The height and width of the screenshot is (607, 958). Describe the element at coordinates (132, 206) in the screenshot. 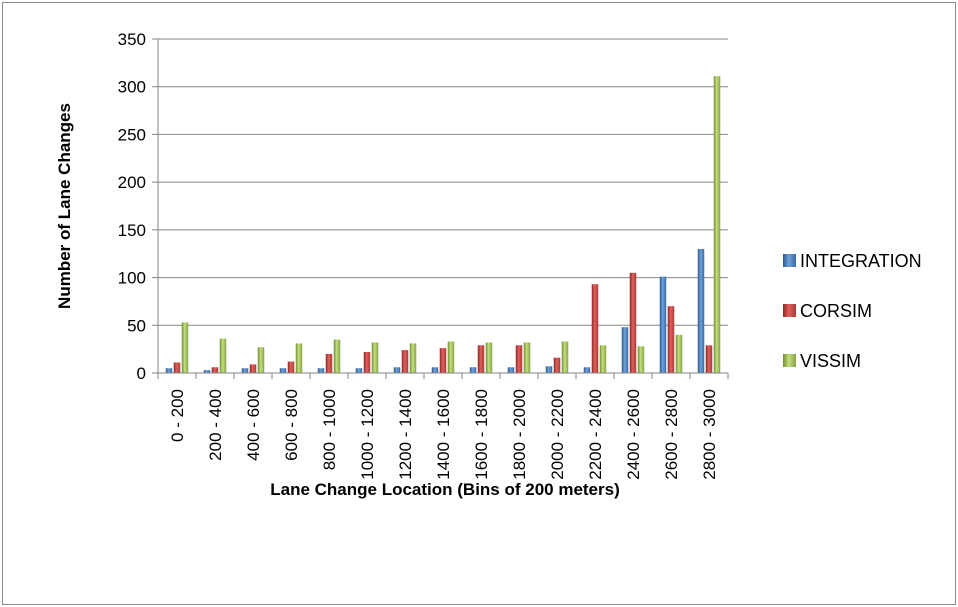

I see `y-tick-labels: 0 50 100 150 200 250 300 350` at that location.